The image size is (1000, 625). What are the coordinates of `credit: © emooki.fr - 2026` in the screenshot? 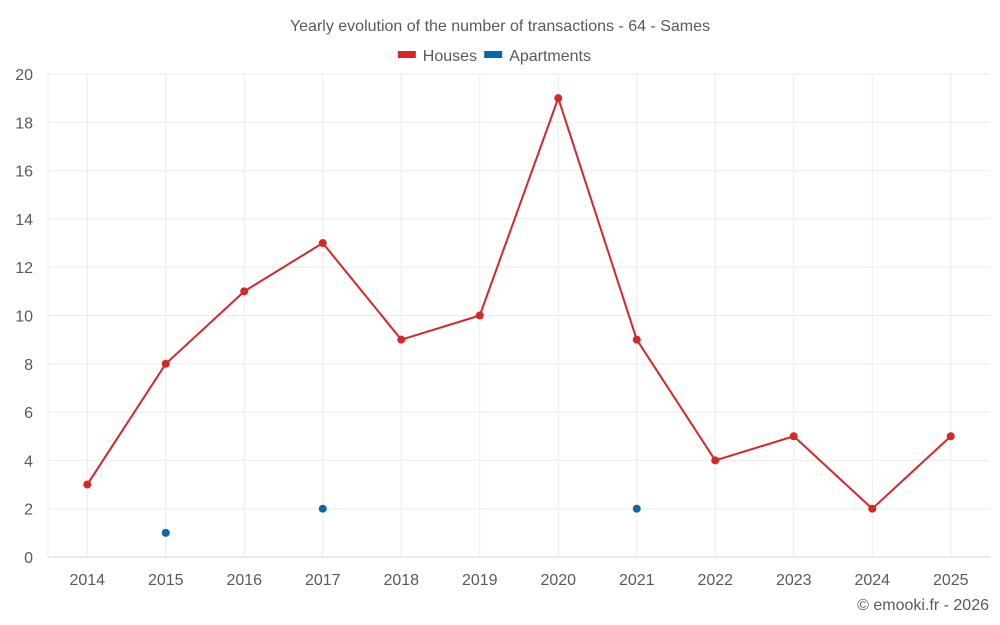 It's located at (923, 605).